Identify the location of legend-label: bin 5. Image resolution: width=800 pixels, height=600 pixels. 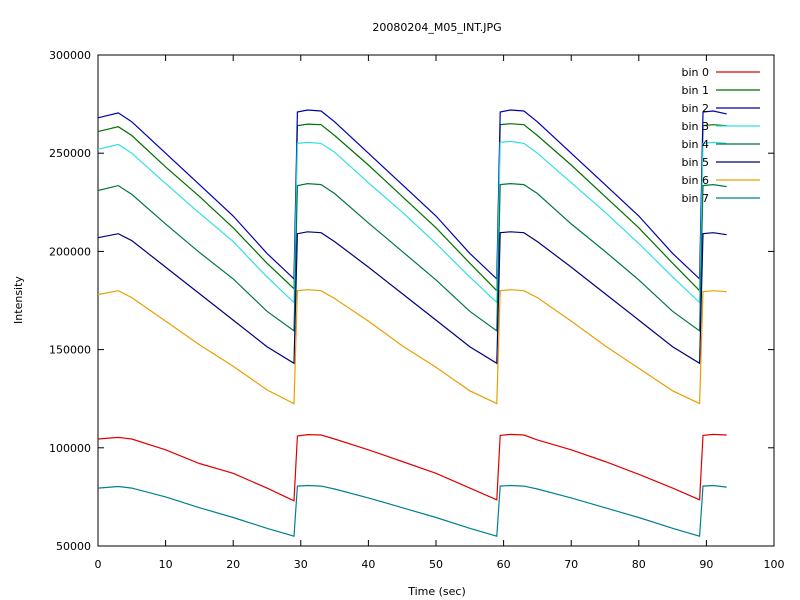
(695, 162).